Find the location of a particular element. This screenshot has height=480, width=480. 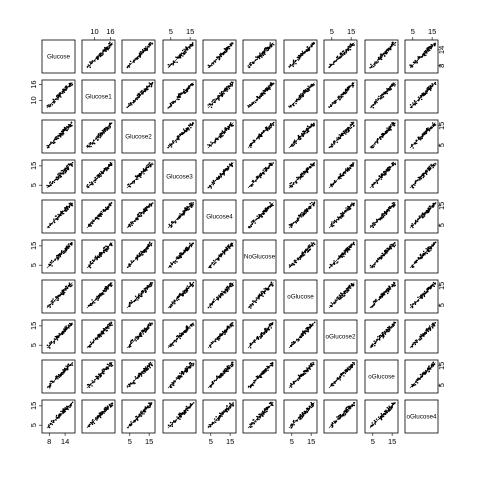

panel-glucose3-vs-noglucose1 is located at coordinates (300, 176).